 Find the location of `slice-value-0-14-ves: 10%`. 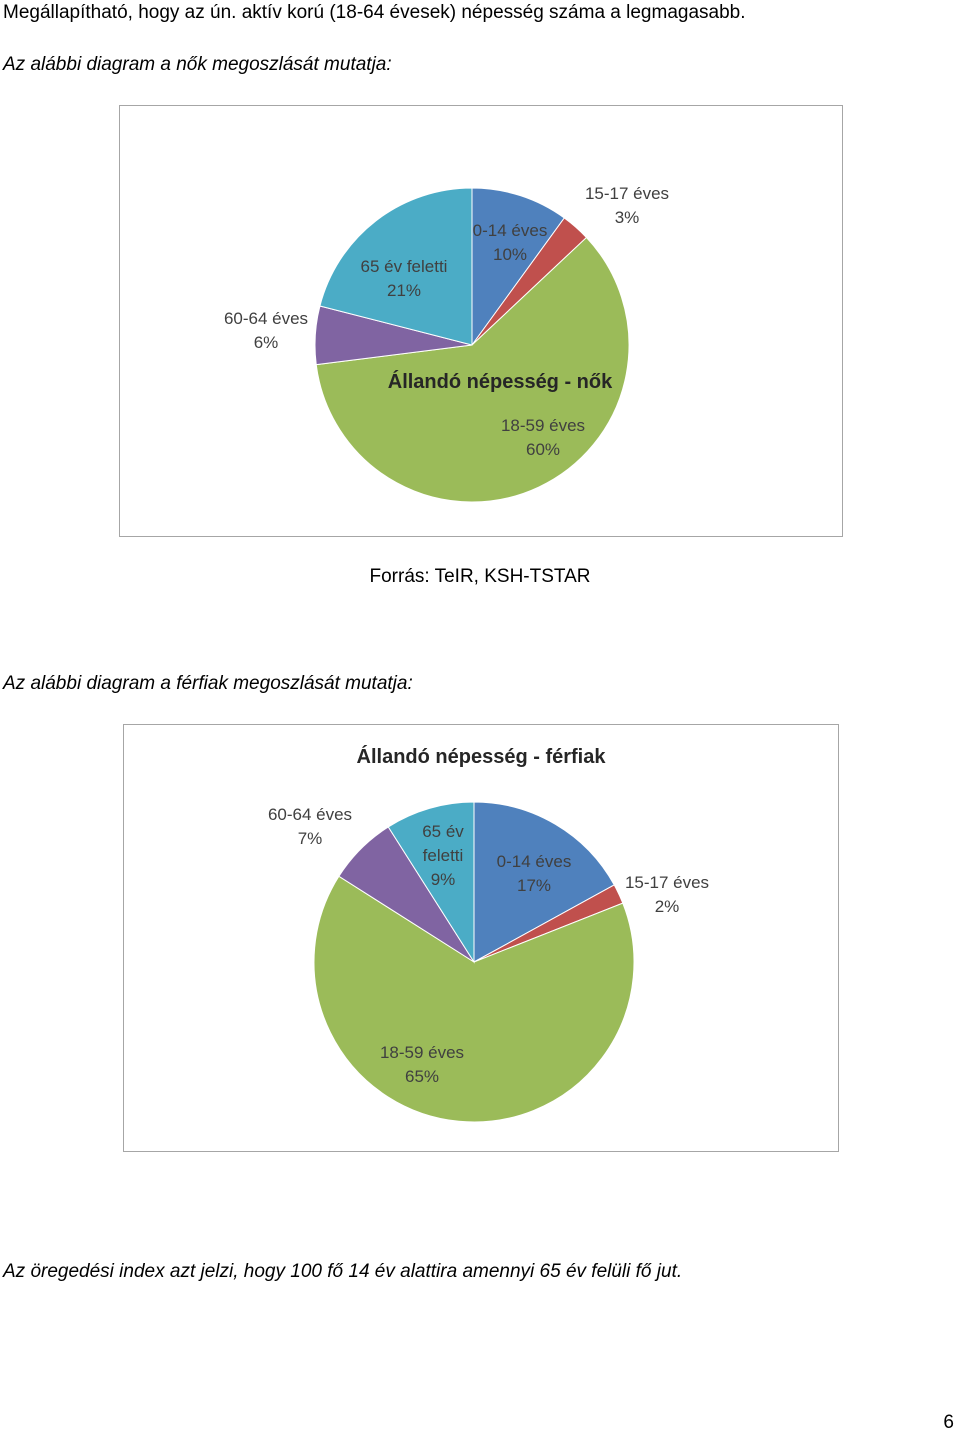

slice-value-0-14-ves: 10% is located at coordinates (510, 254).